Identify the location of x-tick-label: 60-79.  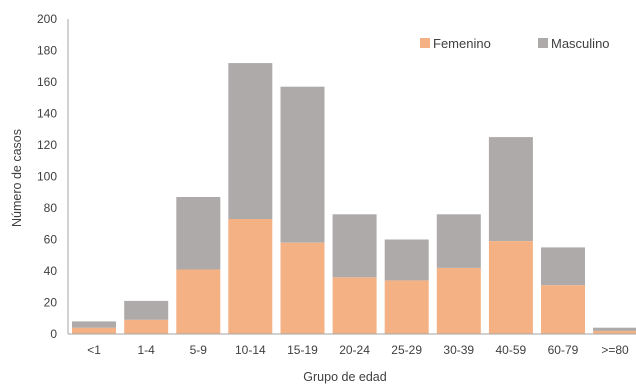
(563, 350).